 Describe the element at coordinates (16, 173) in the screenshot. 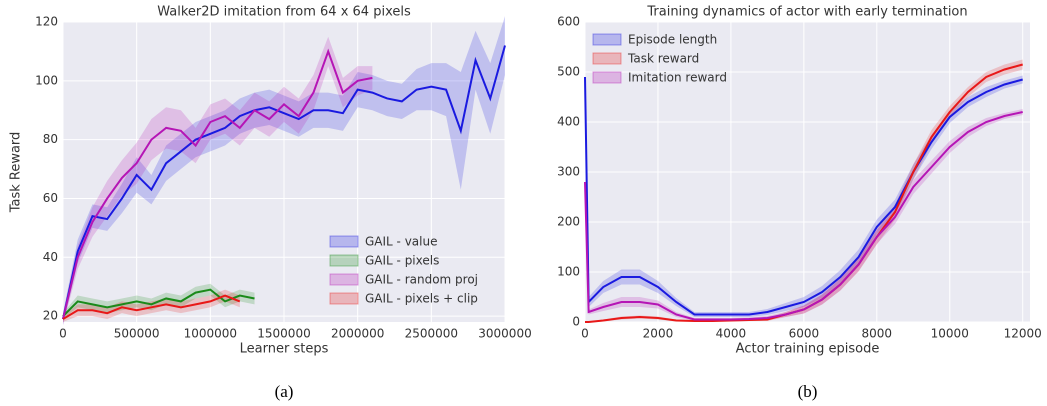

I see `y-axis-label: Task Reward` at that location.